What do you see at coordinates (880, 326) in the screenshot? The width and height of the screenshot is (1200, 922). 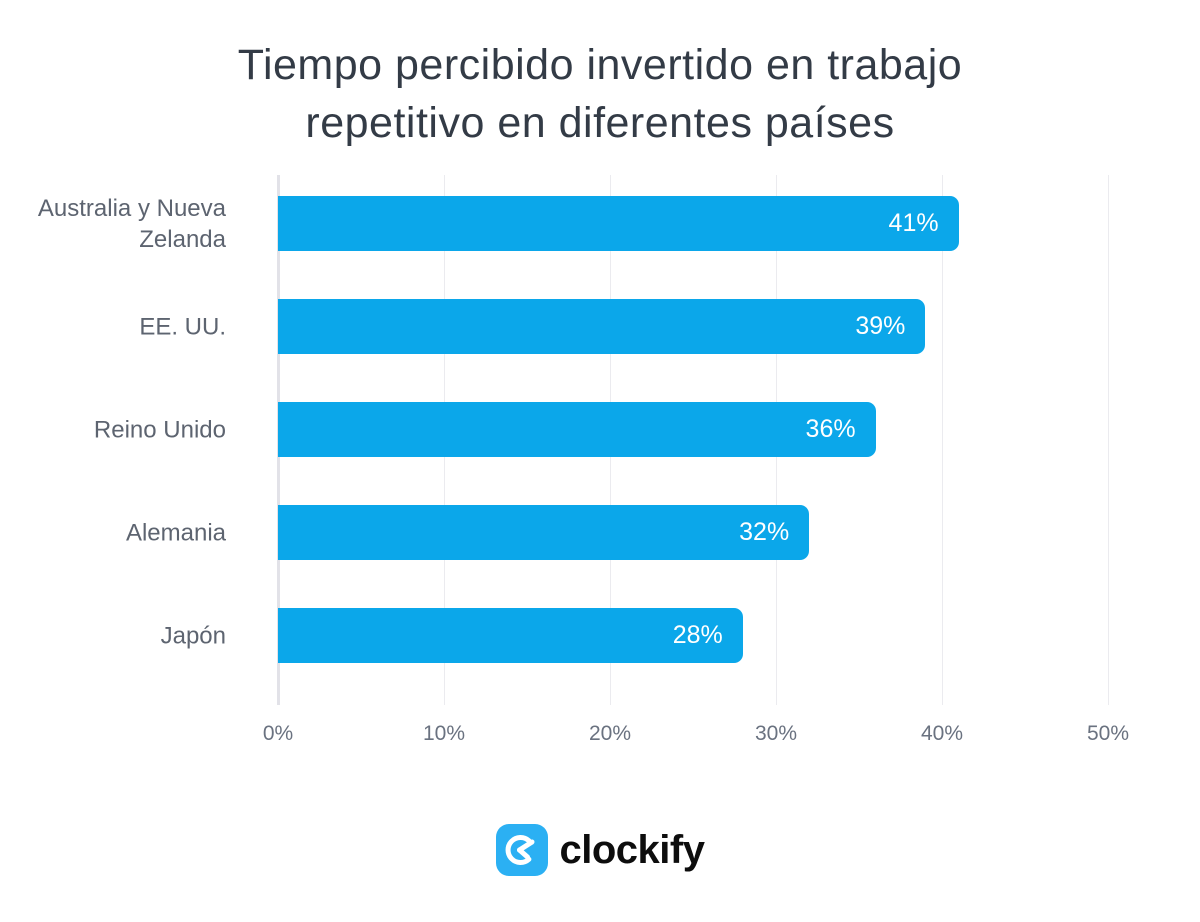 I see `bar-value-label: 39%` at bounding box center [880, 326].